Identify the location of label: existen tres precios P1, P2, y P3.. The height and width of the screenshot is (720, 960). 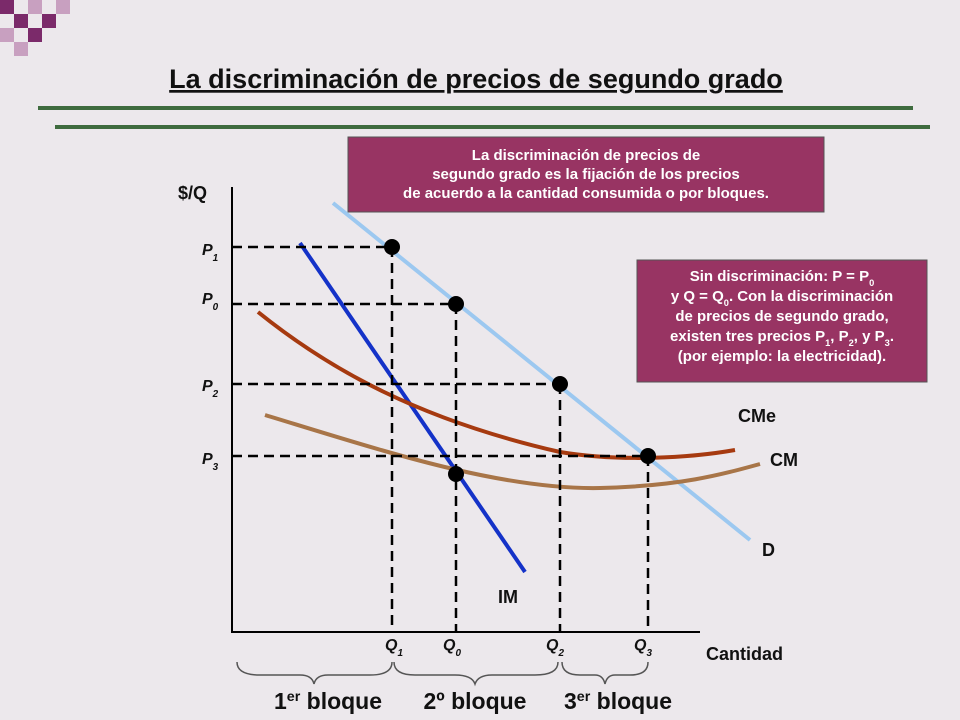
(782, 338).